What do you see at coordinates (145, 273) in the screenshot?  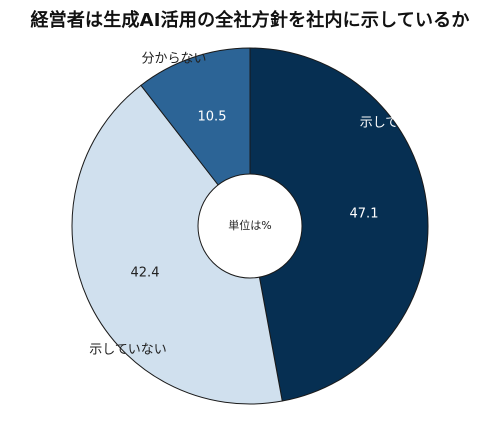 I see `slice-value-label: 42.4` at bounding box center [145, 273].